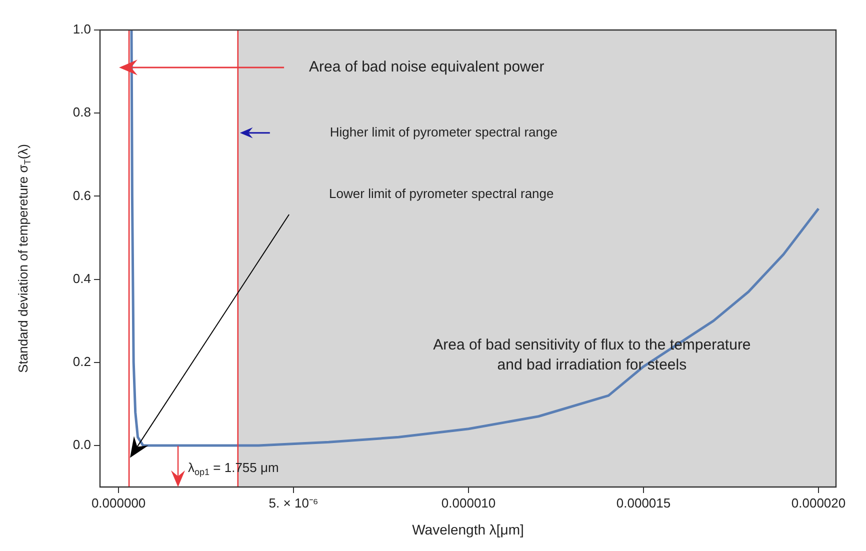 Image resolution: width=866 pixels, height=551 pixels. Describe the element at coordinates (81, 361) in the screenshot. I see `y-tick-label: 0.2` at that location.